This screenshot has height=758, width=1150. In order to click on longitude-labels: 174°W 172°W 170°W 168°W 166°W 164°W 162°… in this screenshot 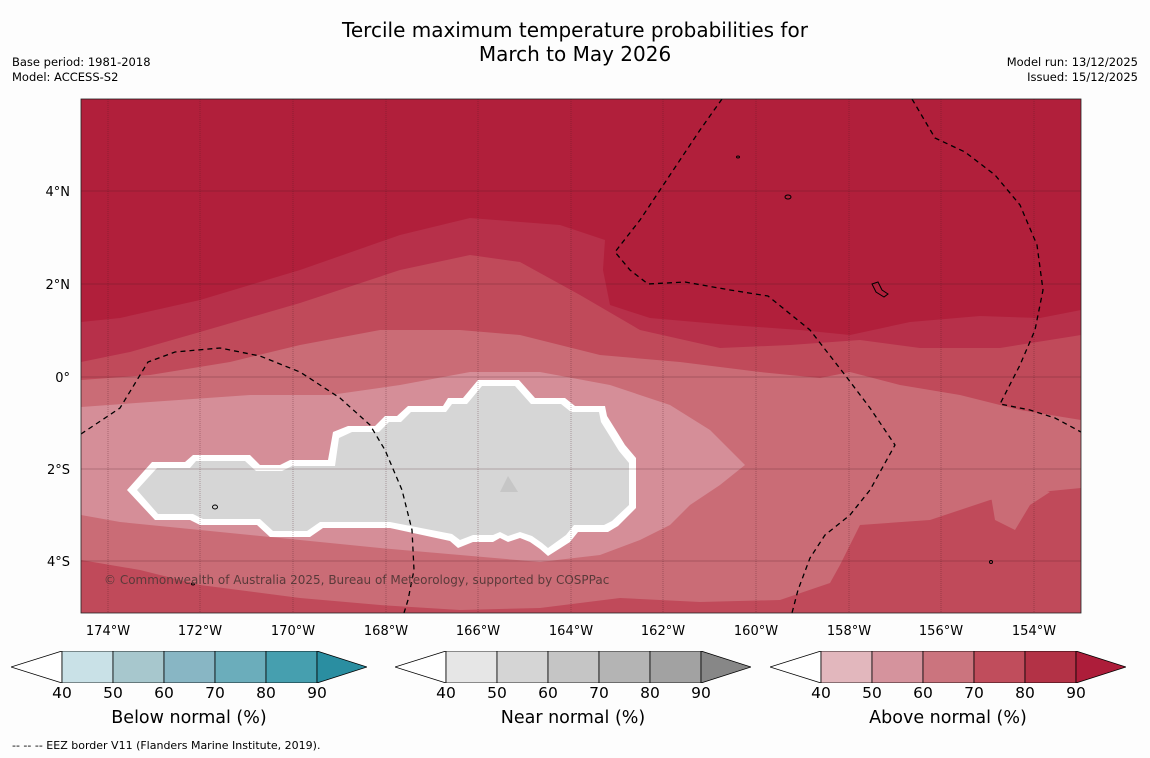, I will do `click(571, 631)`.